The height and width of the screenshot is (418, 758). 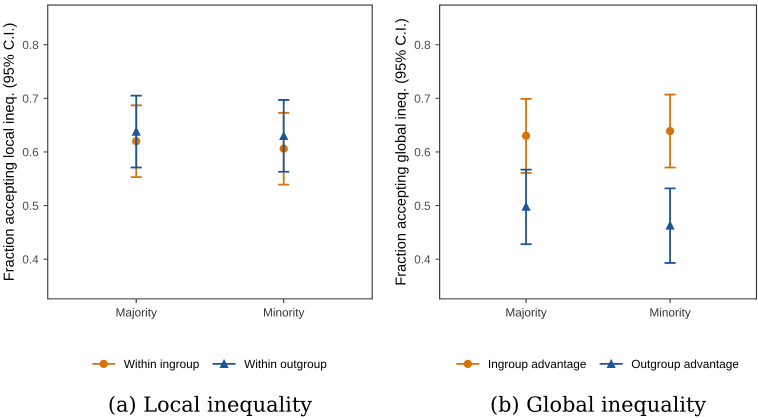 What do you see at coordinates (211, 406) in the screenshot?
I see `text: (a) Local inequality` at bounding box center [211, 406].